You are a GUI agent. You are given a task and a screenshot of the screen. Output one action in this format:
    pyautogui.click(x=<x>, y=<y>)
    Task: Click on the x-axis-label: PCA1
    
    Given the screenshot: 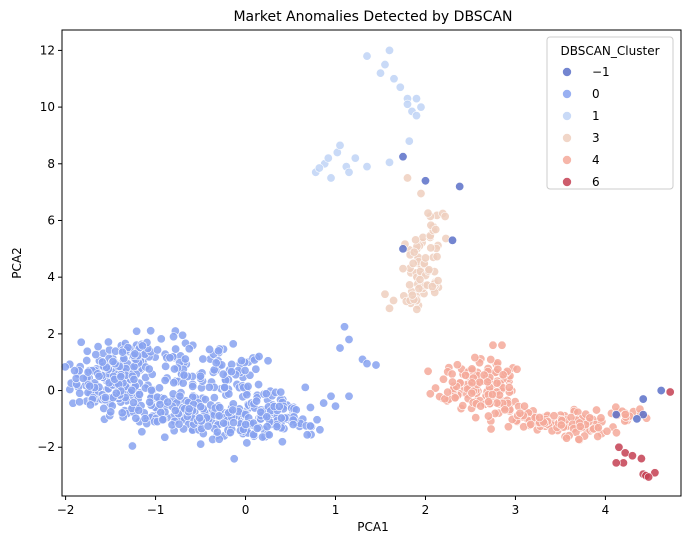 What is the action you would take?
    pyautogui.click(x=372, y=527)
    